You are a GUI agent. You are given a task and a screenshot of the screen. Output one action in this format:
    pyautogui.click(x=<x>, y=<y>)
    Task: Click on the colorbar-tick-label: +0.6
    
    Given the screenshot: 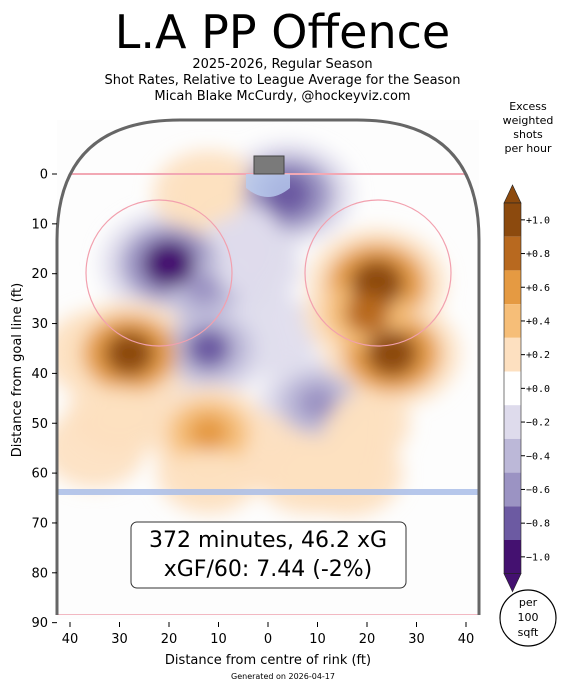 What is the action you would take?
    pyautogui.click(x=538, y=288)
    